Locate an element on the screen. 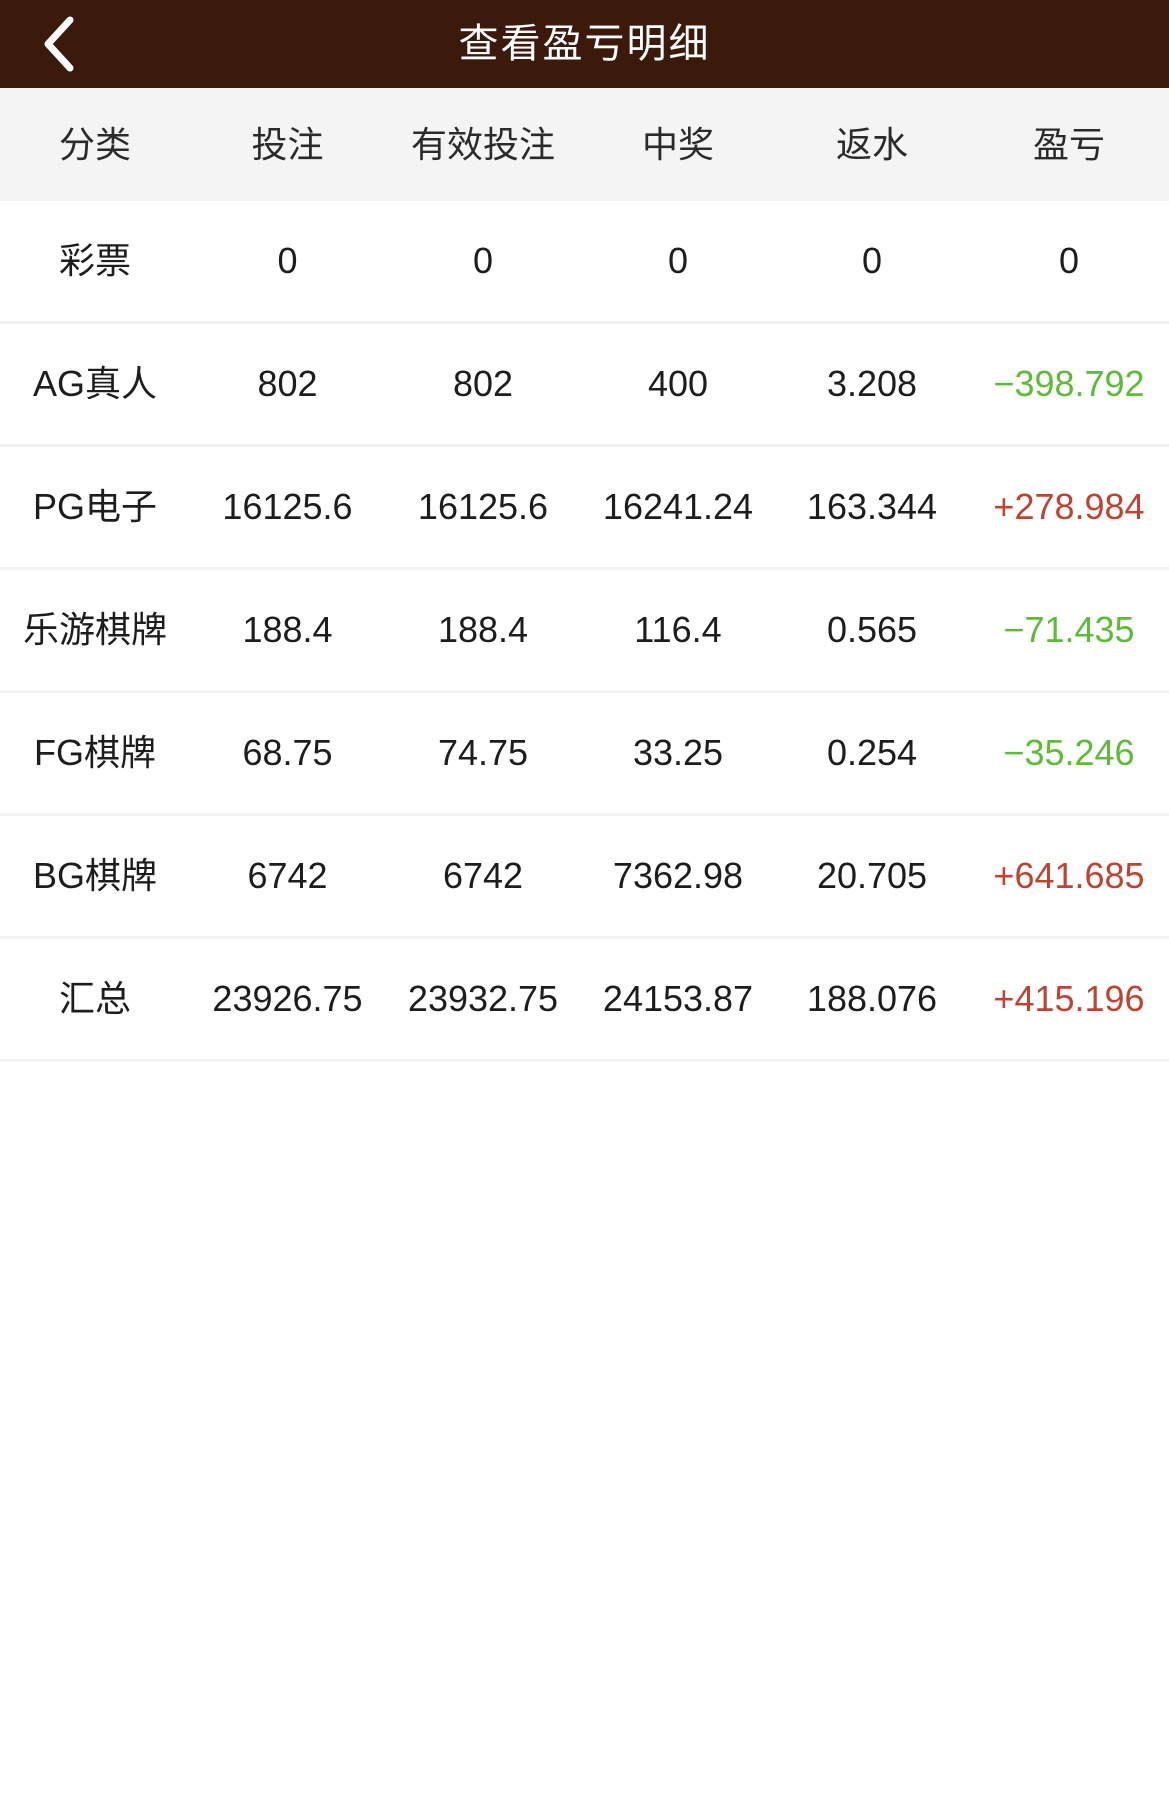  cell-win: 0 is located at coordinates (678, 260).